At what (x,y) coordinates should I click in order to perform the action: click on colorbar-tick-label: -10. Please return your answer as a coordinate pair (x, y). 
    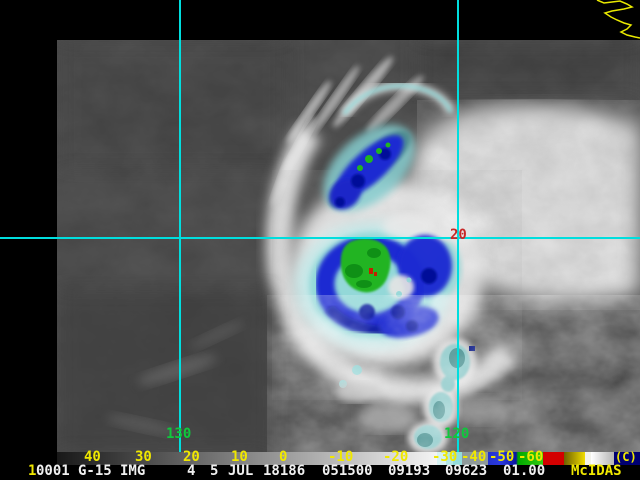
    Looking at the image, I should click on (341, 457).